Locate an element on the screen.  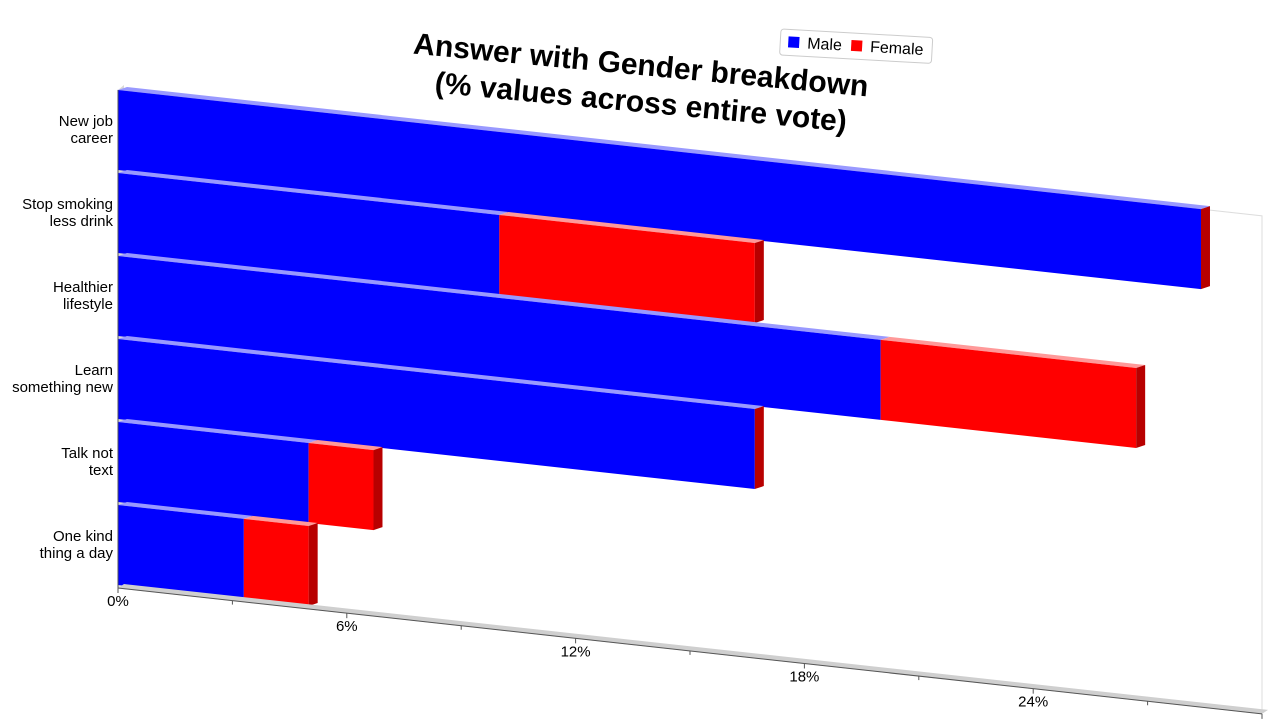
bar-4-end-cap is located at coordinates (378, 489).